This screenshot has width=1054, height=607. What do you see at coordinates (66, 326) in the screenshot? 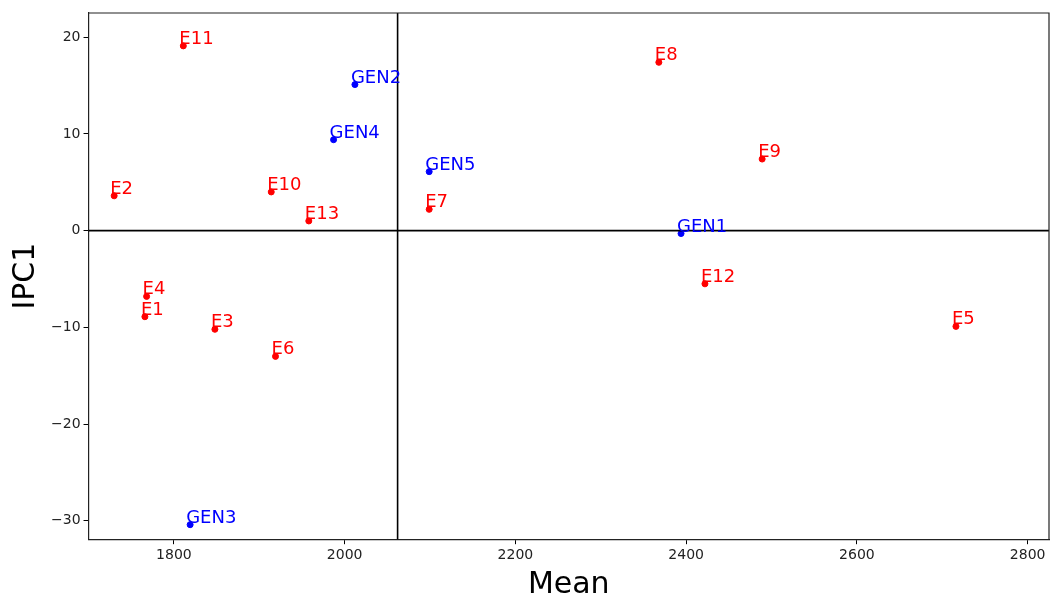
I see `y-tick-label: −10` at bounding box center [66, 326].